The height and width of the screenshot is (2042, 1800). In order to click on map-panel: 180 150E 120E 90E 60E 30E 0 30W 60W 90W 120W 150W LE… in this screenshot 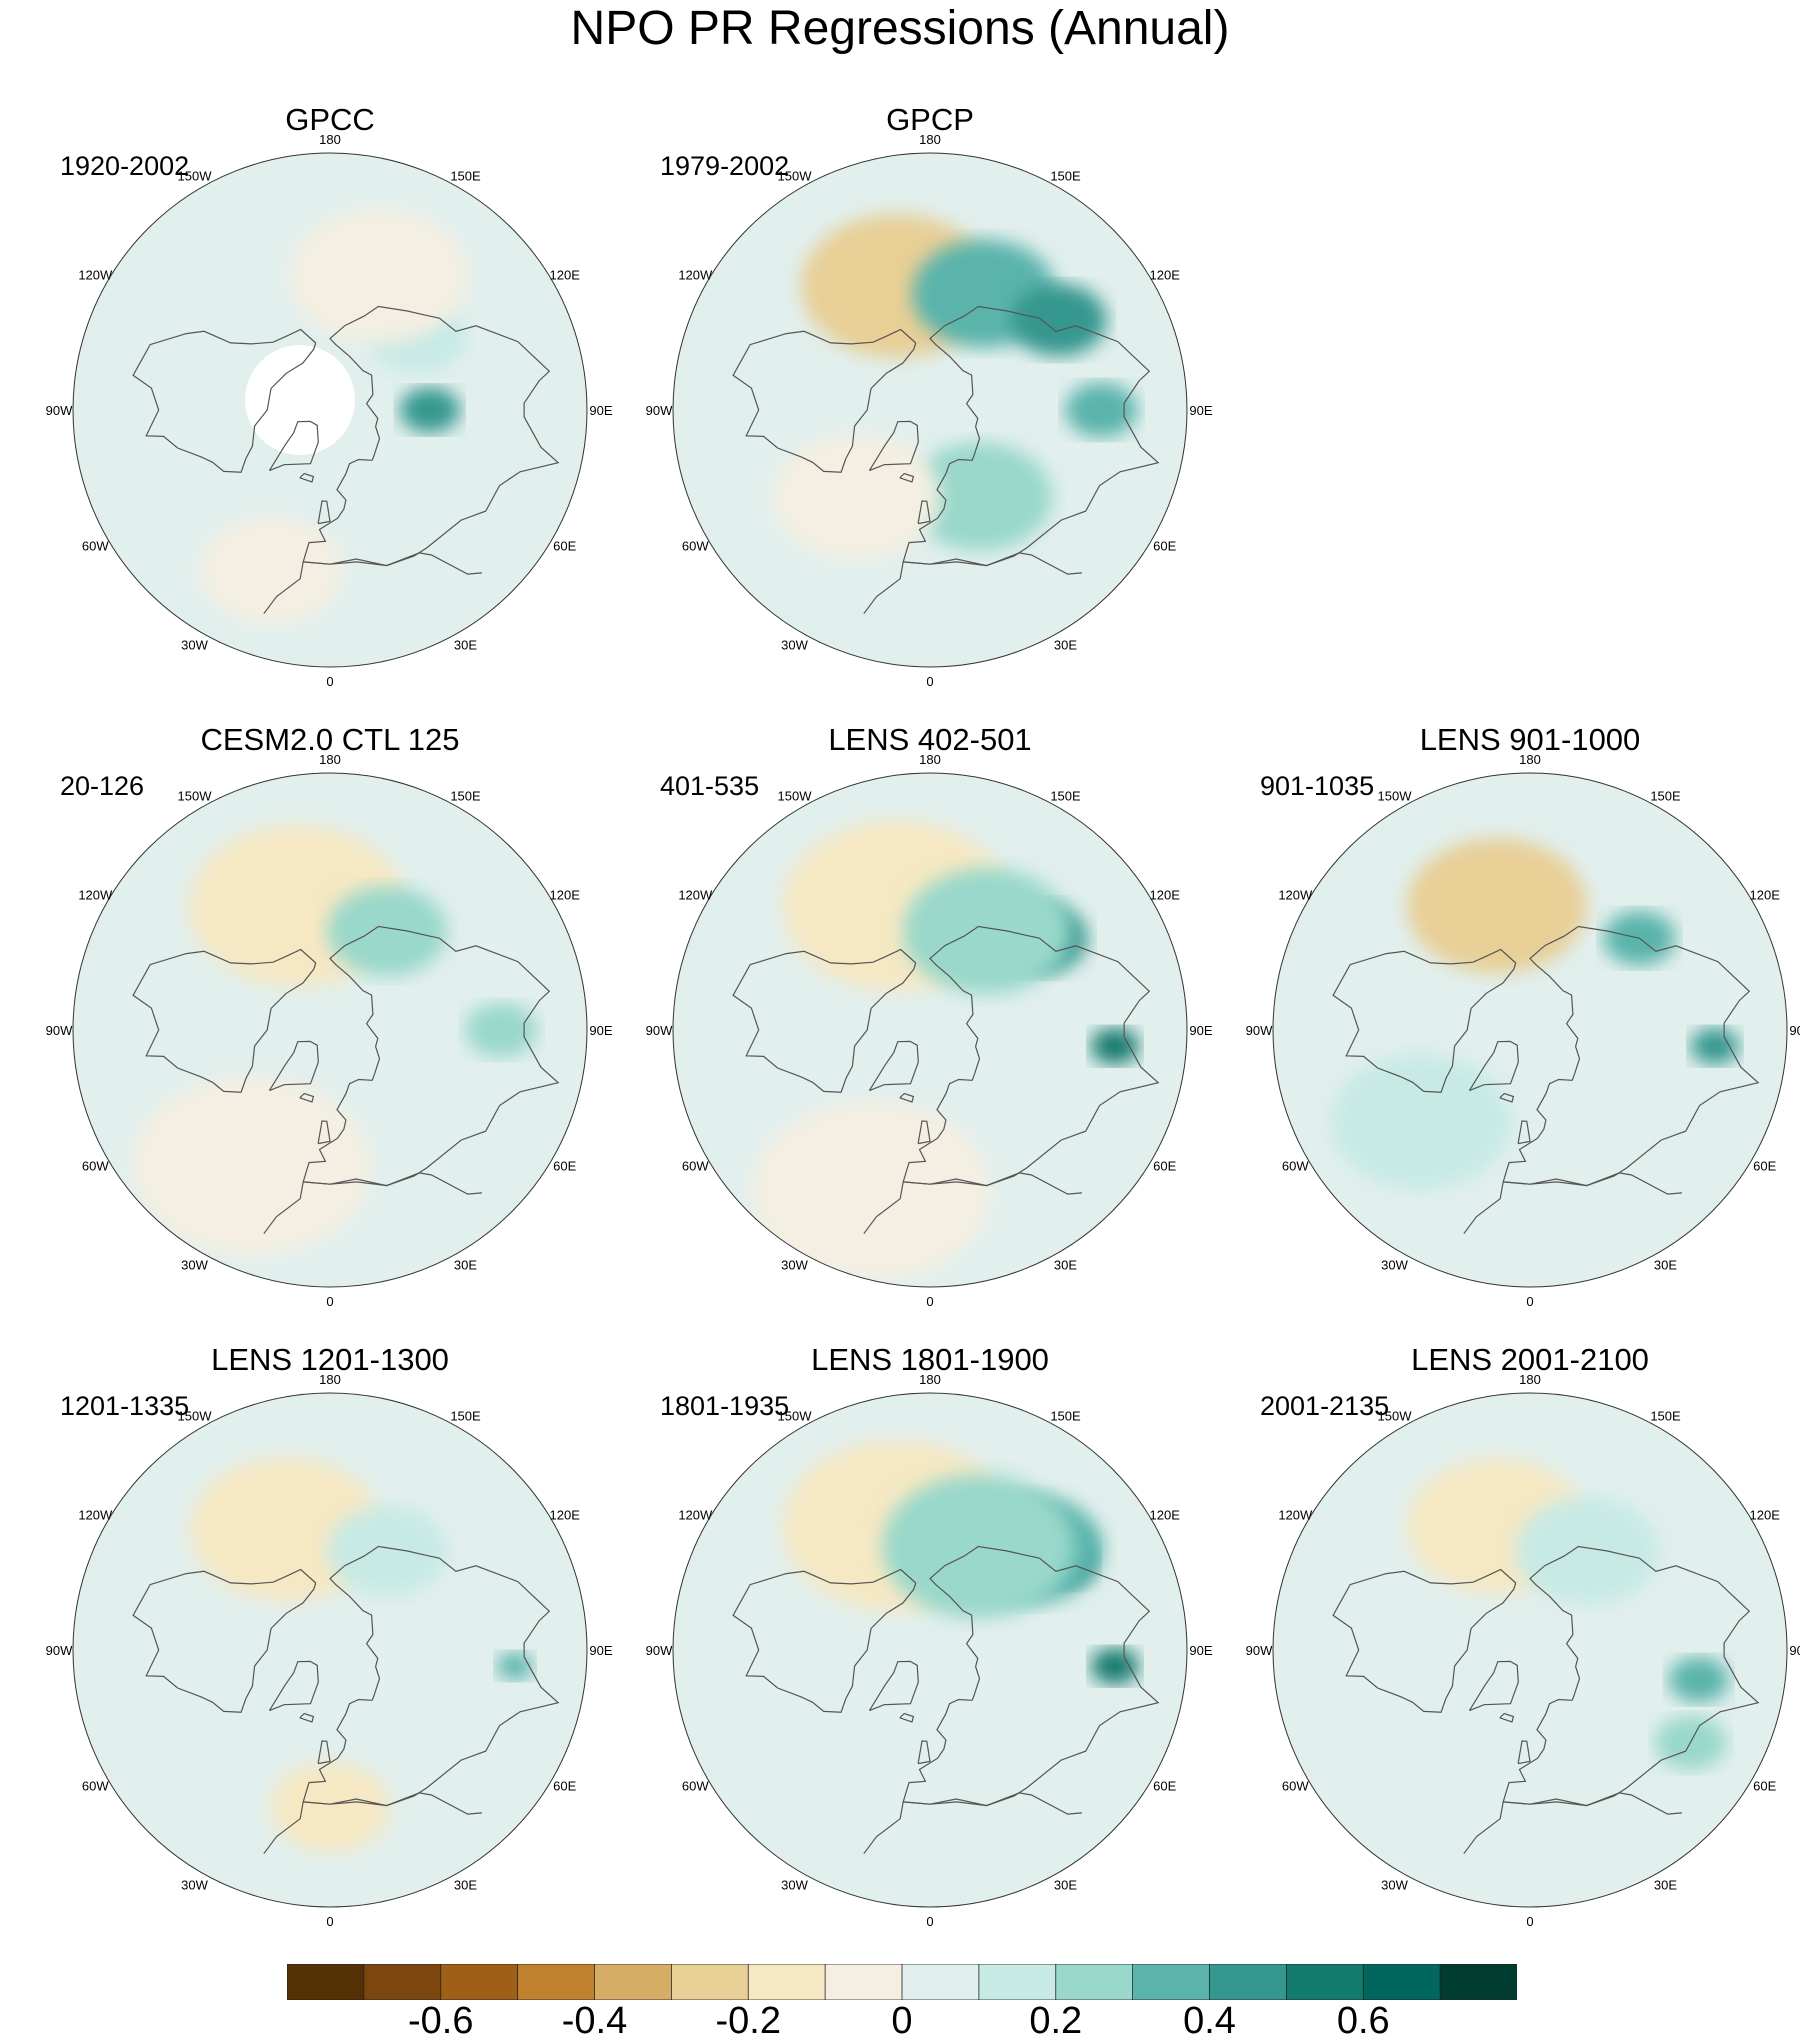, I will do `click(1515, 1026)`.